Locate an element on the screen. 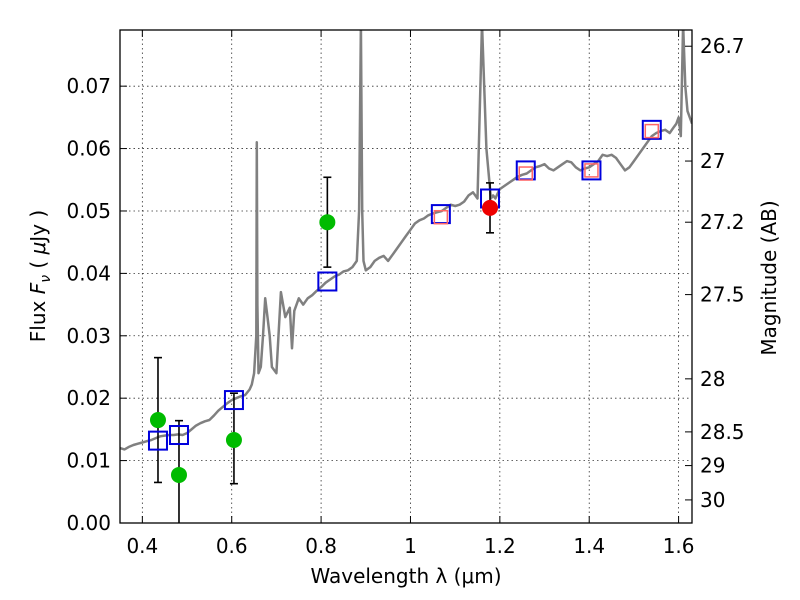 The width and height of the screenshot is (800, 600). x-tick-label: 1.4 is located at coordinates (589, 546).